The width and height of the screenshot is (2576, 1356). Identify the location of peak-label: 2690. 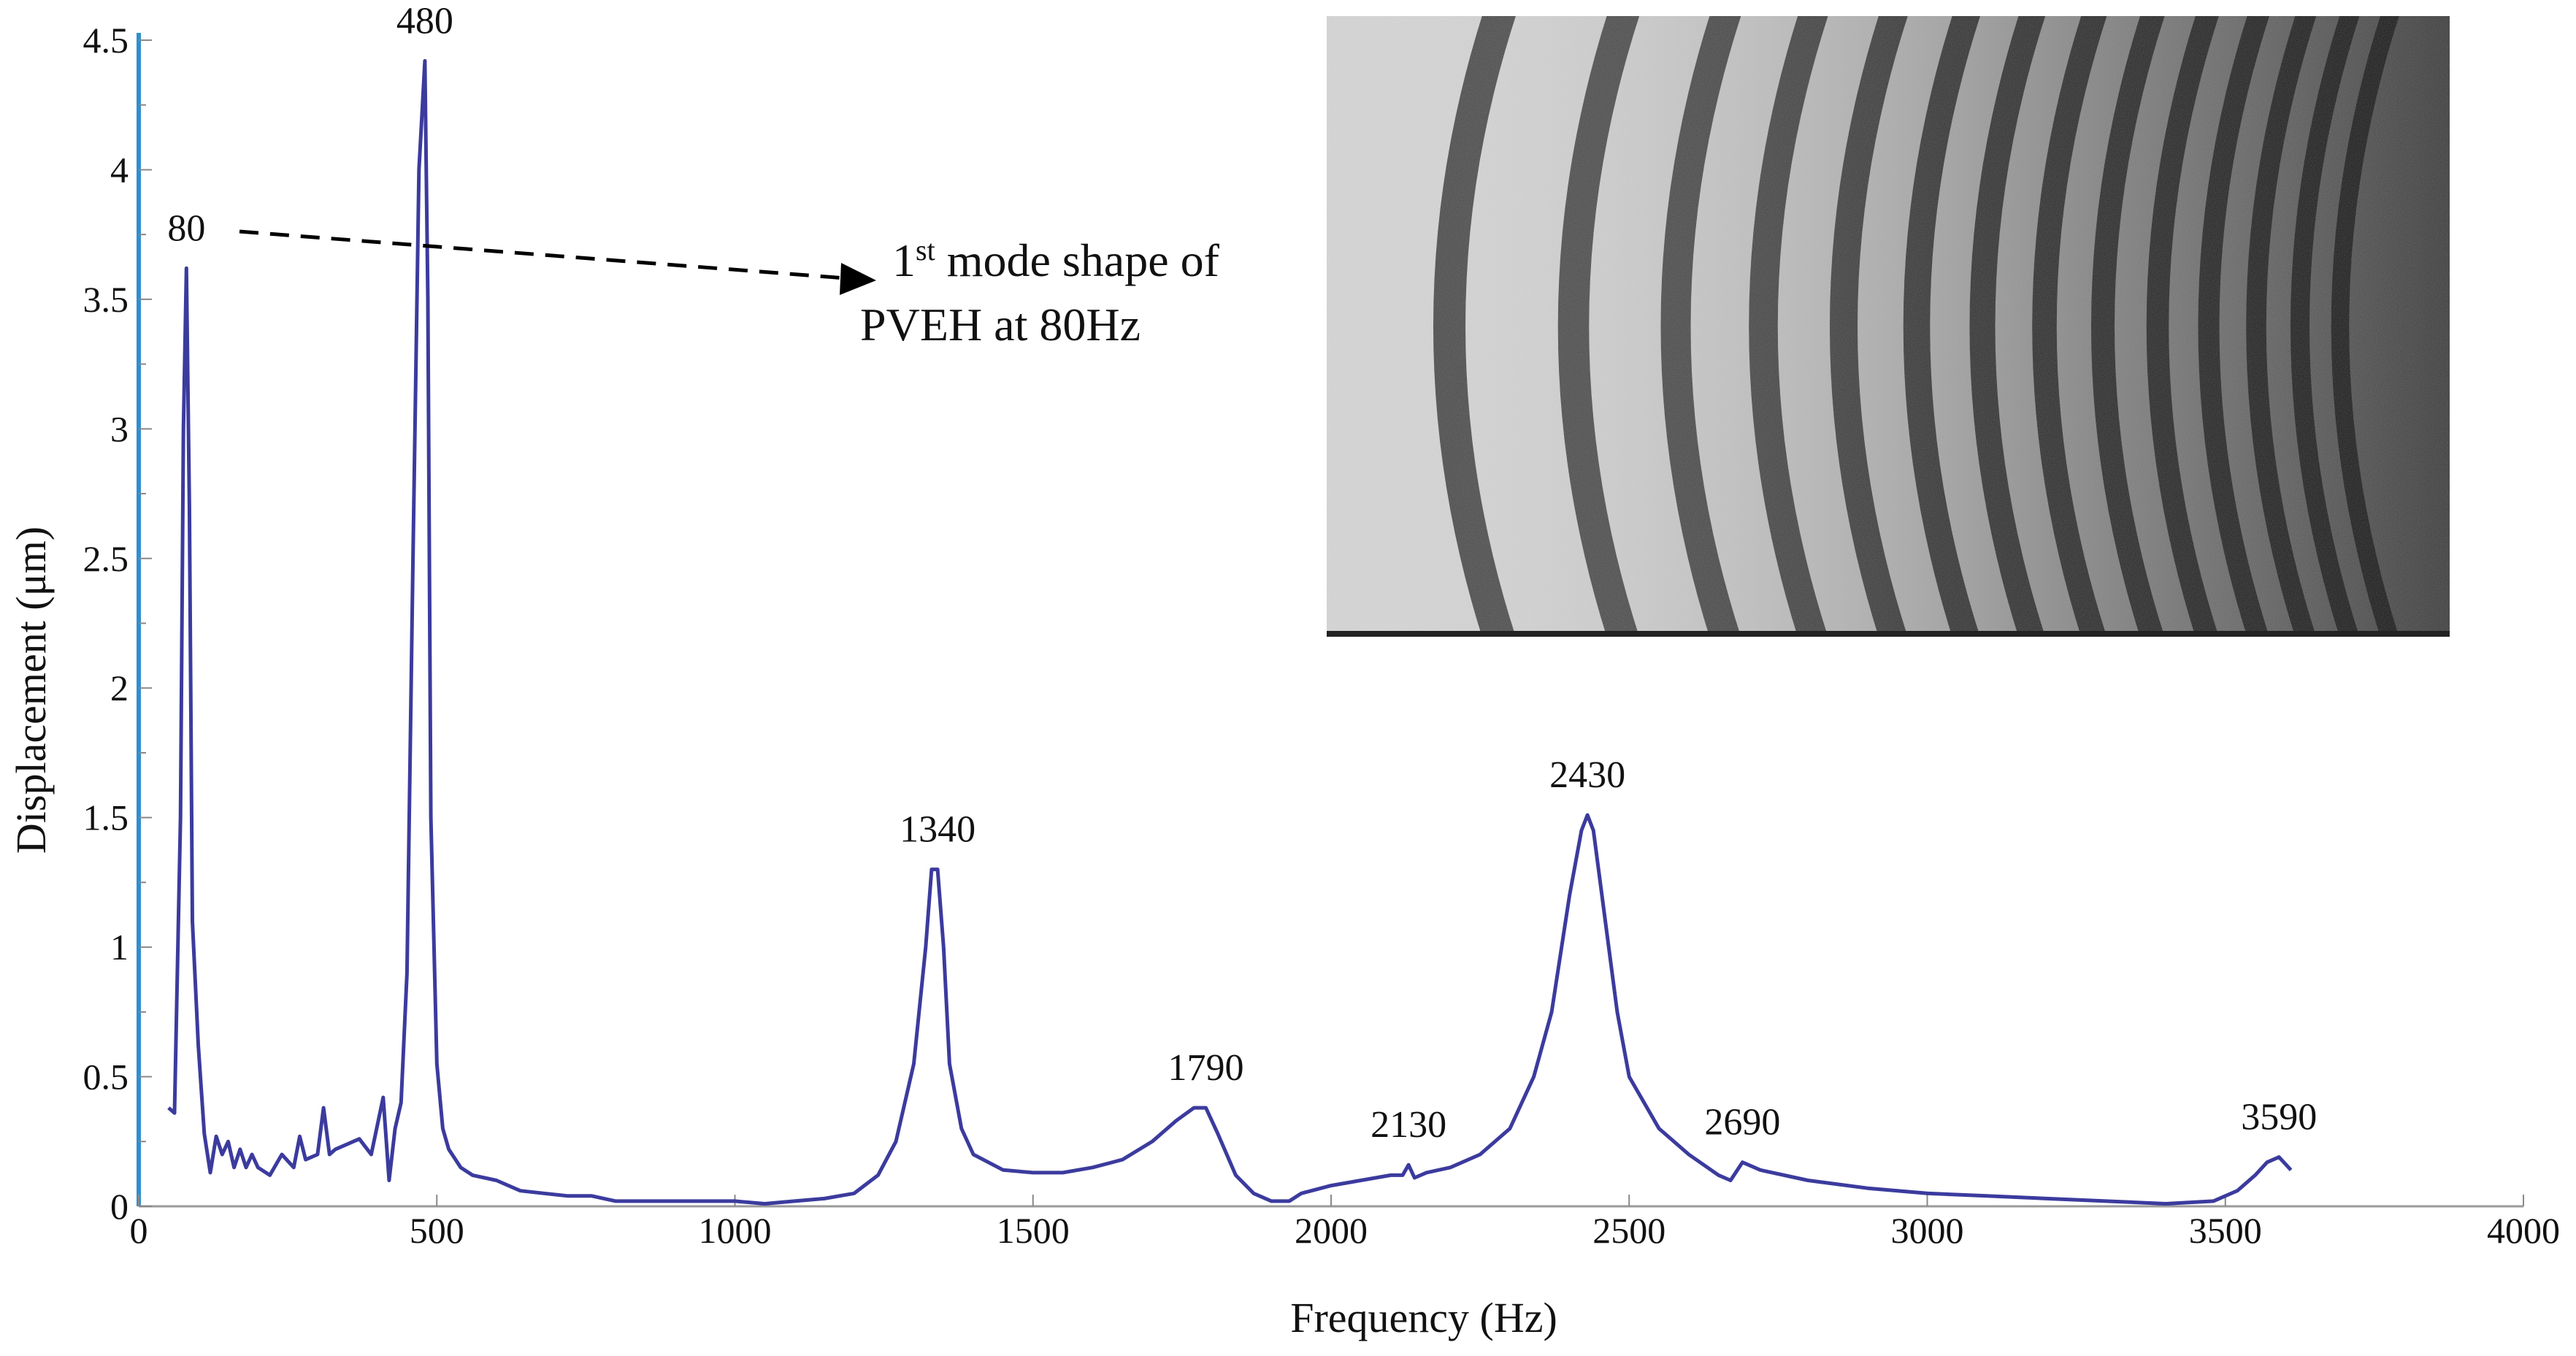
(1742, 1123).